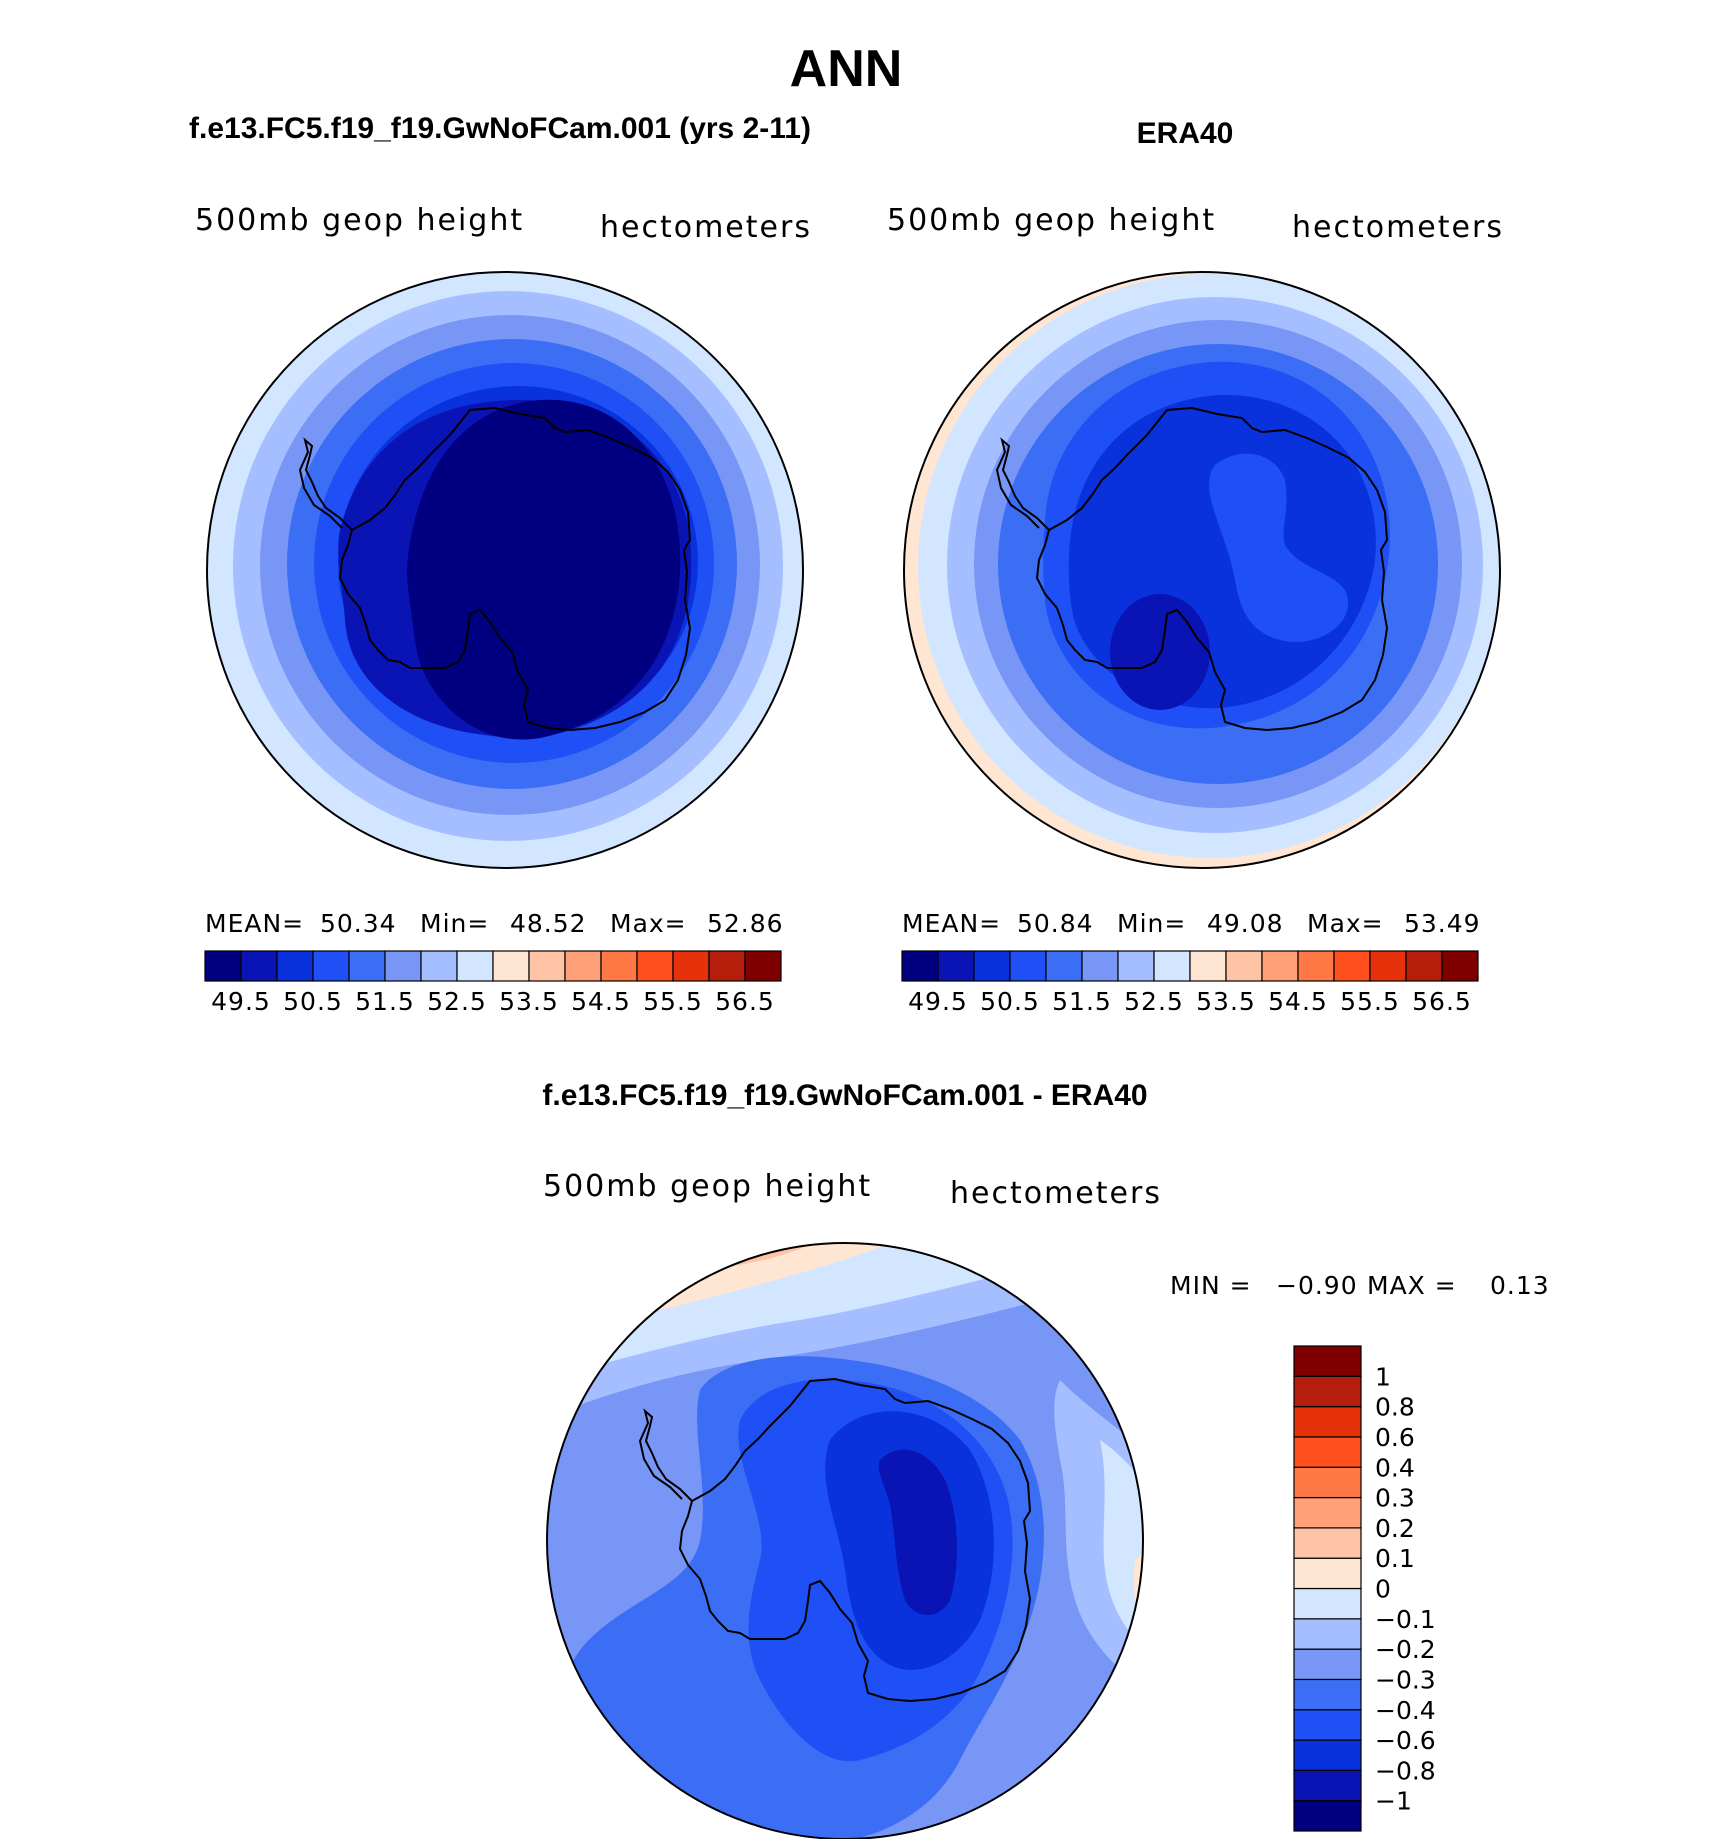  Describe the element at coordinates (493, 983) in the screenshot. I see `panel-model-colorbar: 49.5 50.5 51.5 52.5 53.5 54.5 55.5 56.5` at that location.